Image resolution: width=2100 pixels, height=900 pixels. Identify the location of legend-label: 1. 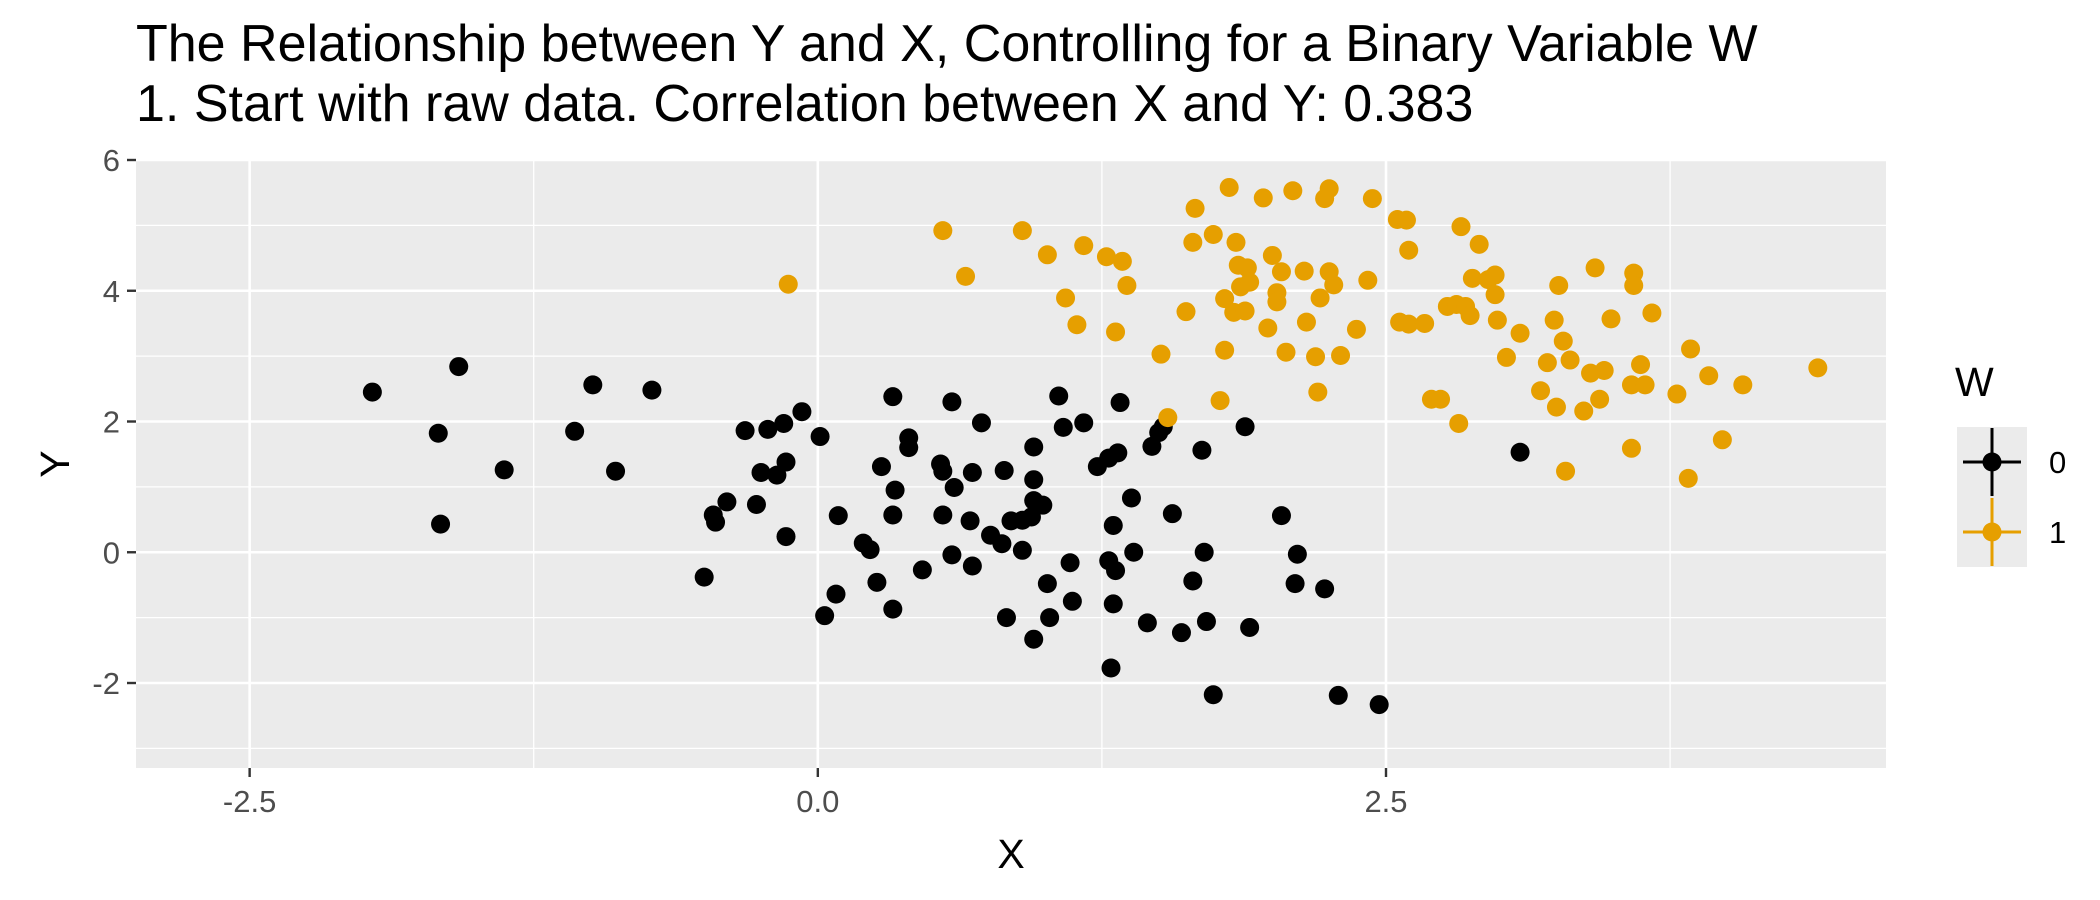
(2057, 532).